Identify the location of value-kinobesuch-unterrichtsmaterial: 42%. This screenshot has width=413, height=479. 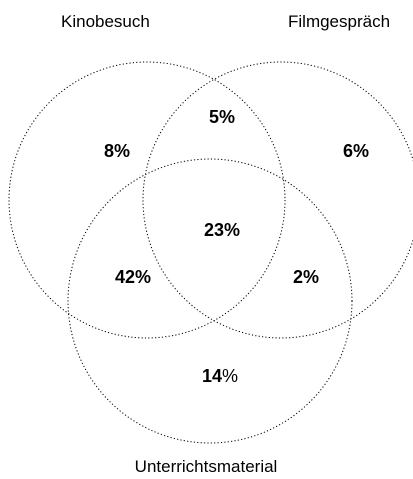
(133, 277).